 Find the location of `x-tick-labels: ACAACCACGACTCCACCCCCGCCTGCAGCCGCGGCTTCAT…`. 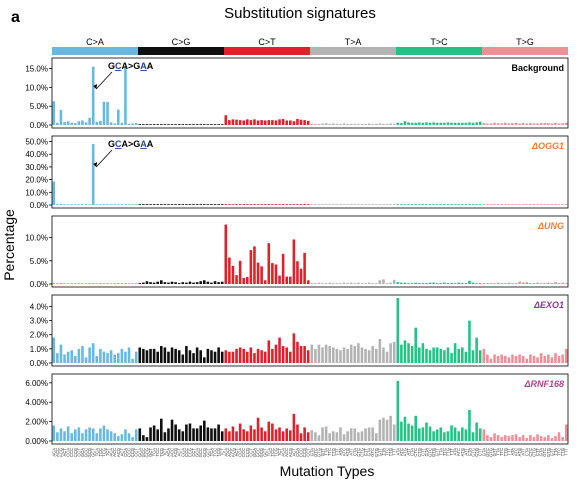

x-tick-labels: ACAACCACGACTCCACCCCCGCCTGCAGCCGCGGCTTCAT… is located at coordinates (309, 453).